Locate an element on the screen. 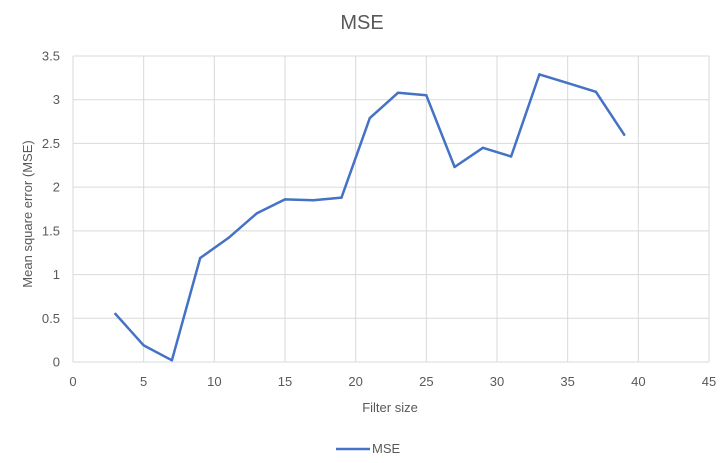 The width and height of the screenshot is (725, 463). y-axis-label: Mean square error (MSE) is located at coordinates (27, 213).